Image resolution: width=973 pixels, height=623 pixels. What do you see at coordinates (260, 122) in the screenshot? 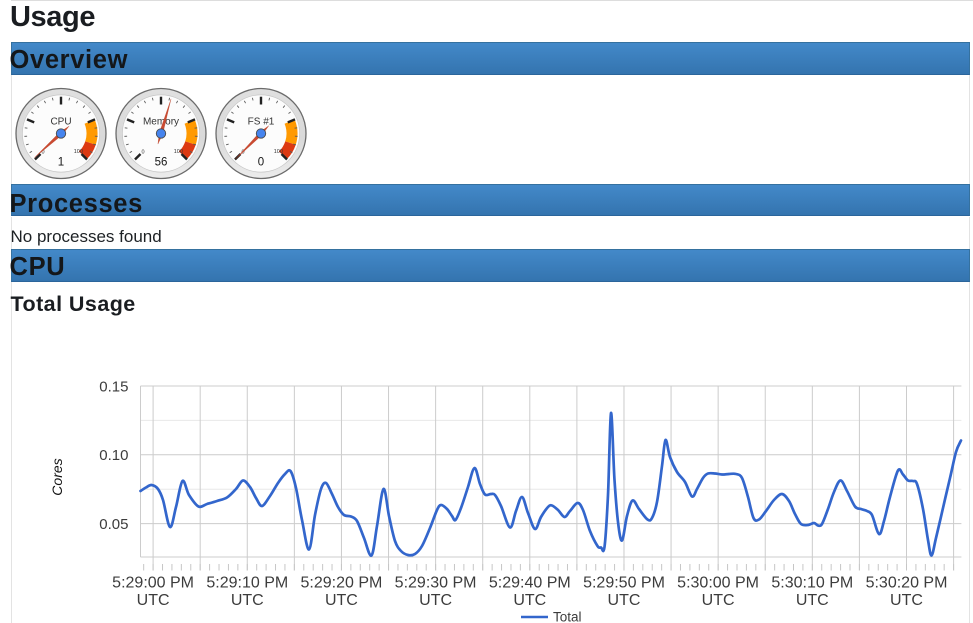
I see `svg-text: FS #1` at bounding box center [260, 122].